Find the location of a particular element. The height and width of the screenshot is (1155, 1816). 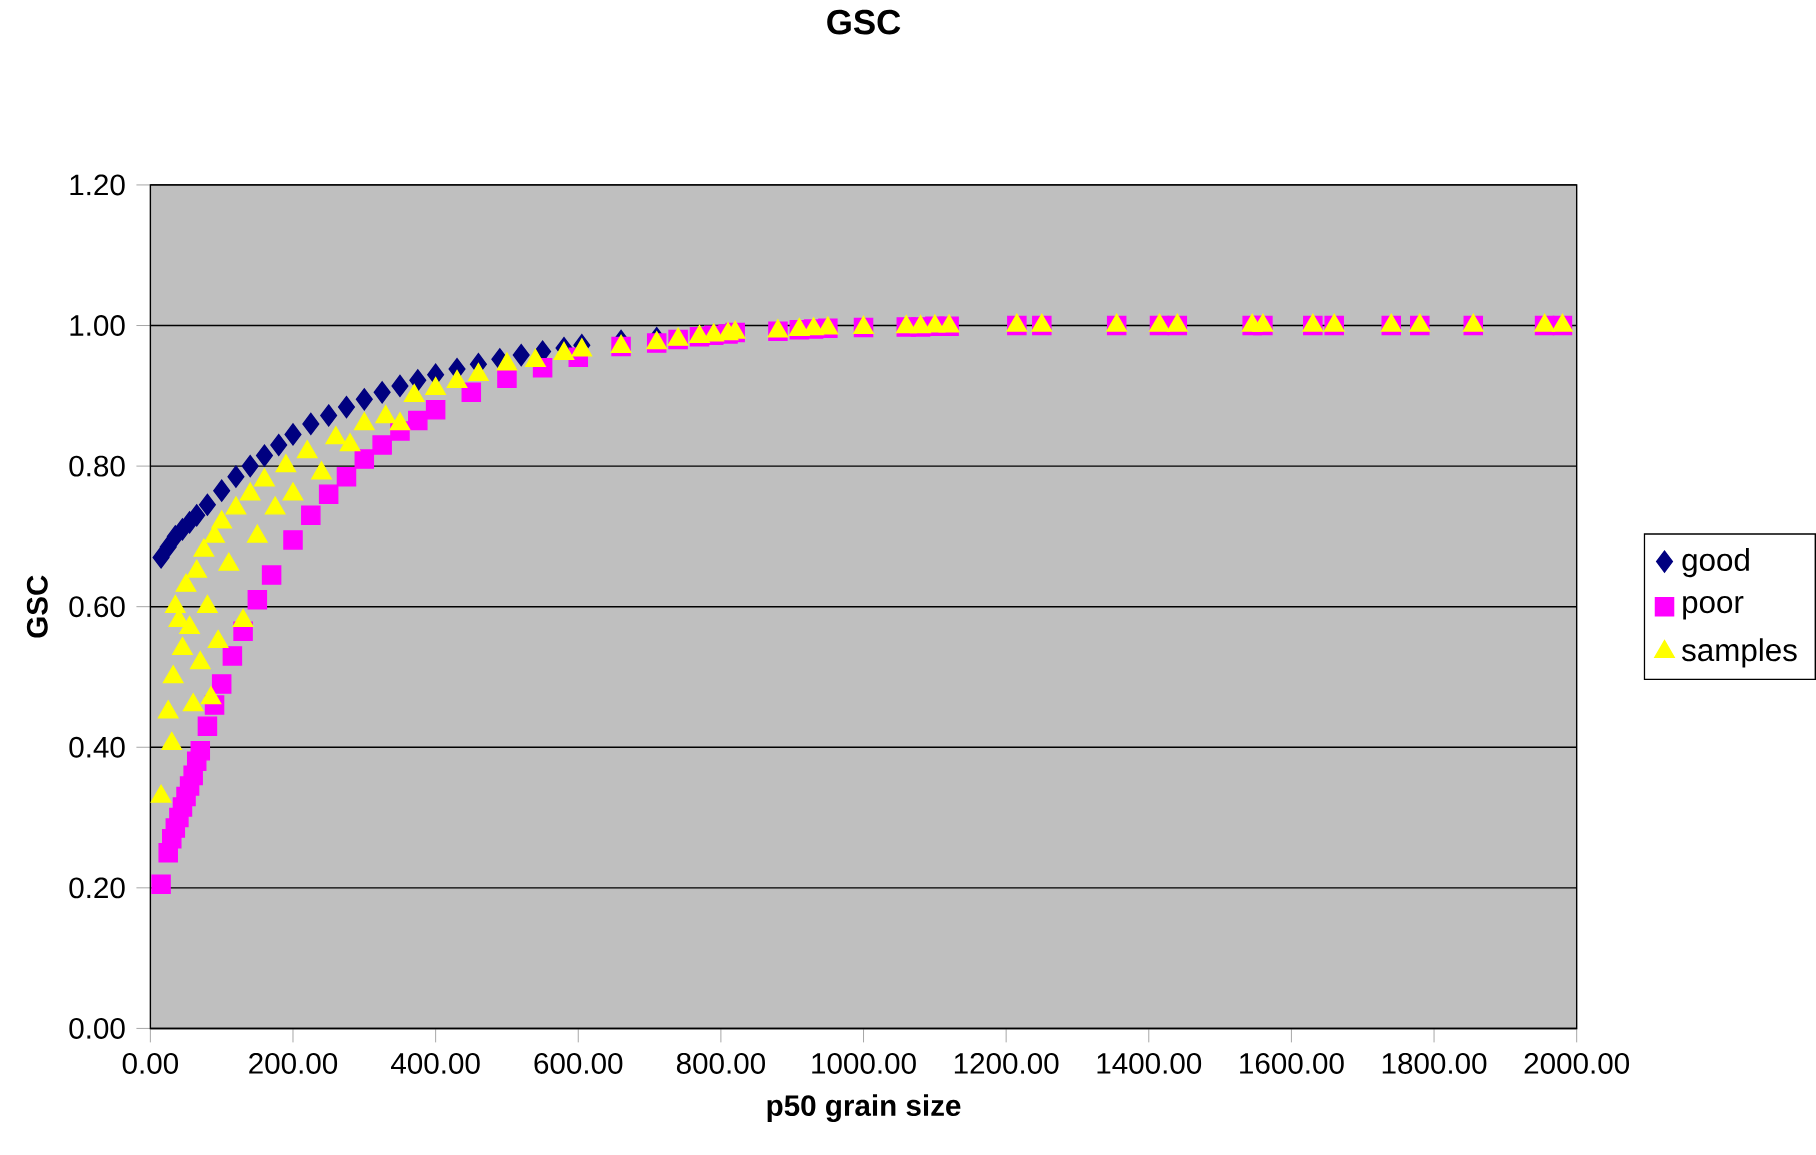

y-tick-label: 0.60 is located at coordinates (97, 607).